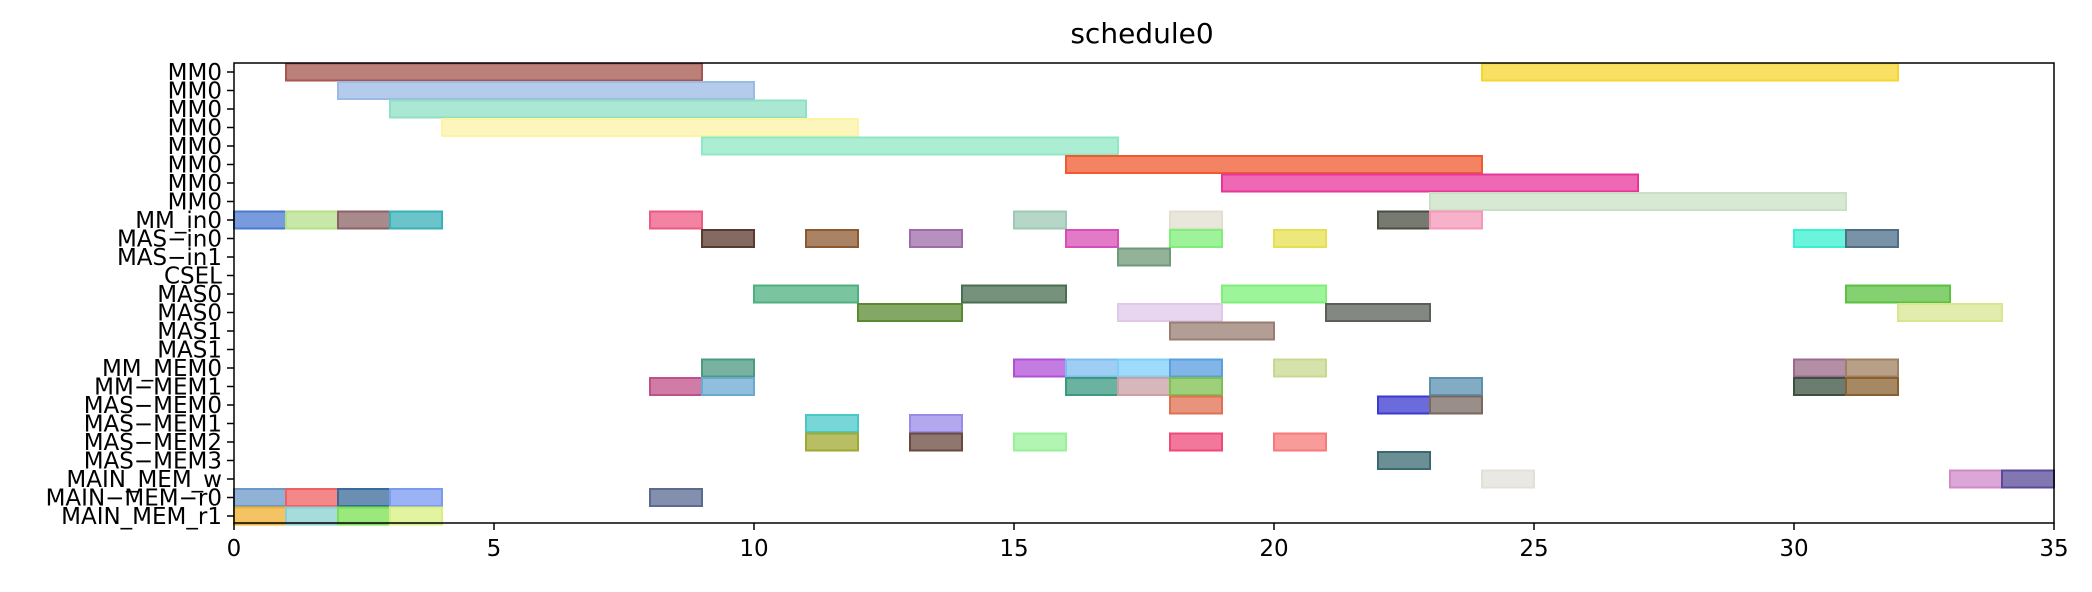  Describe the element at coordinates (178, 221) in the screenshot. I see `y-tick-label: MM_in0` at that location.